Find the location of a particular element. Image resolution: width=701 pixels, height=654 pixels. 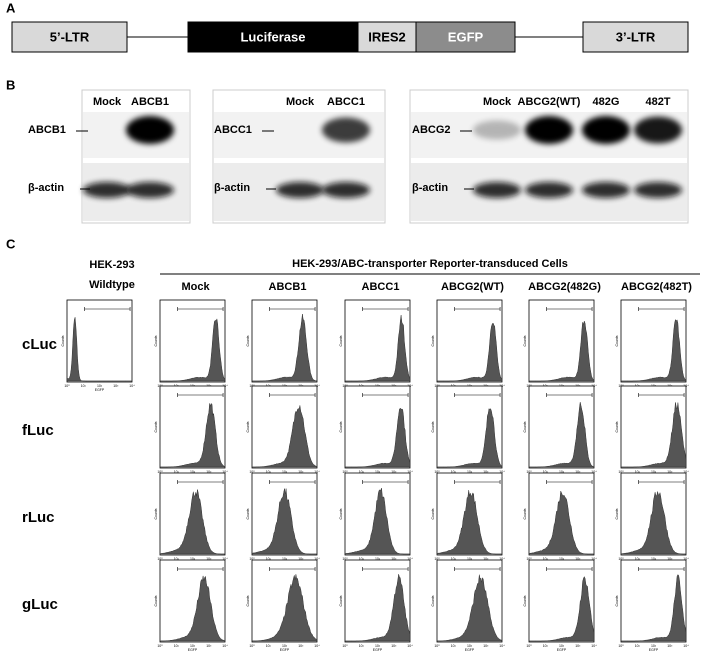

label: HEK-293 is located at coordinates (111, 265).